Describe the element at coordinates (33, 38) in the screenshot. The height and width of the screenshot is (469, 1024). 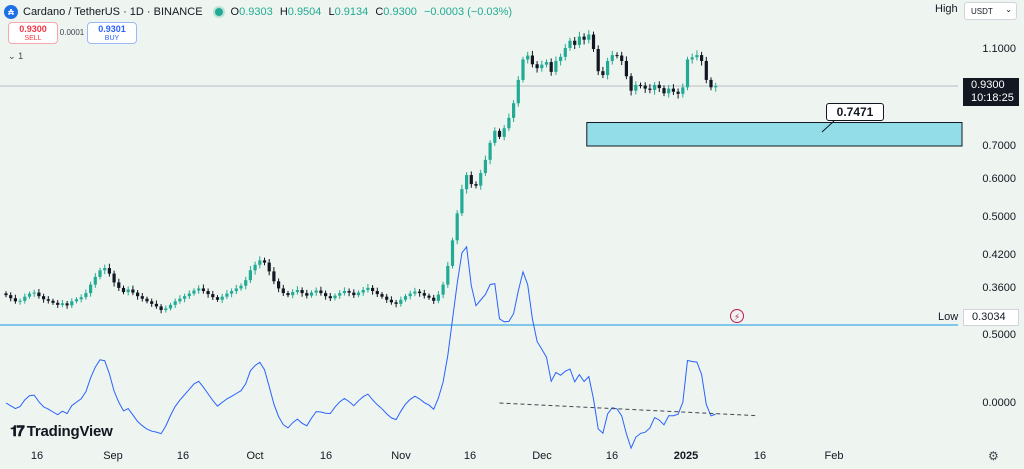
I see `sell-label: SELL` at that location.